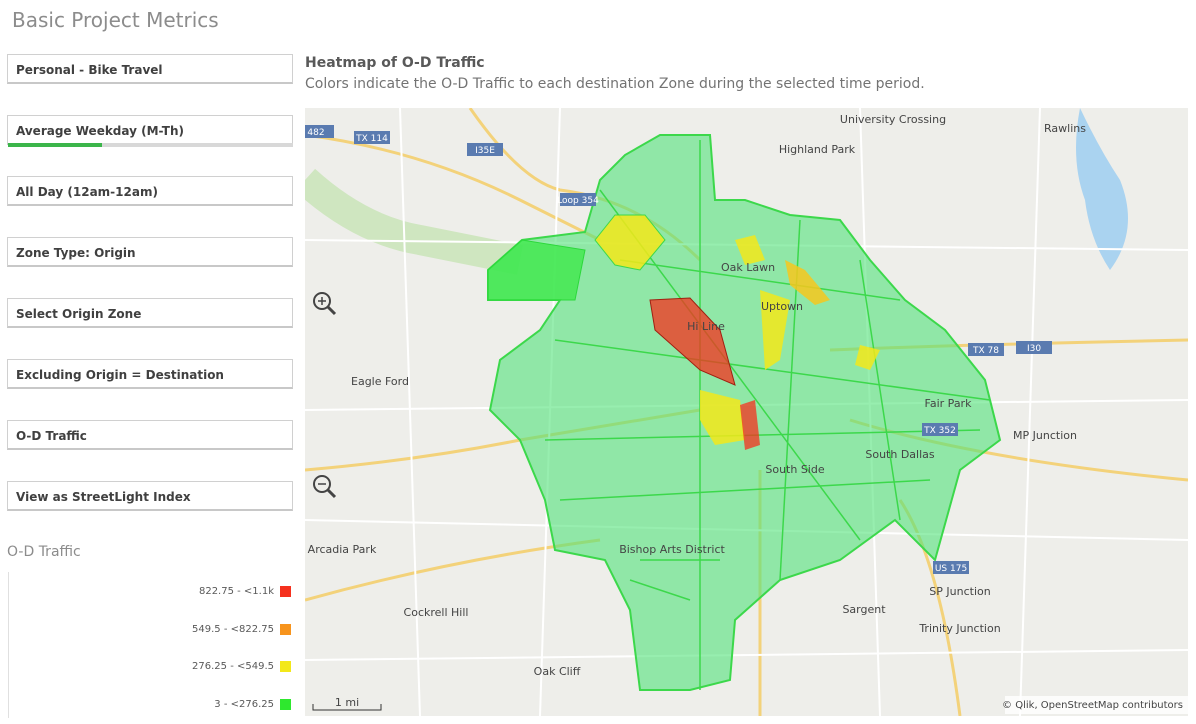 Image resolution: width=1196 pixels, height=724 pixels. I want to click on attribution-bg, so click(1096, 705).